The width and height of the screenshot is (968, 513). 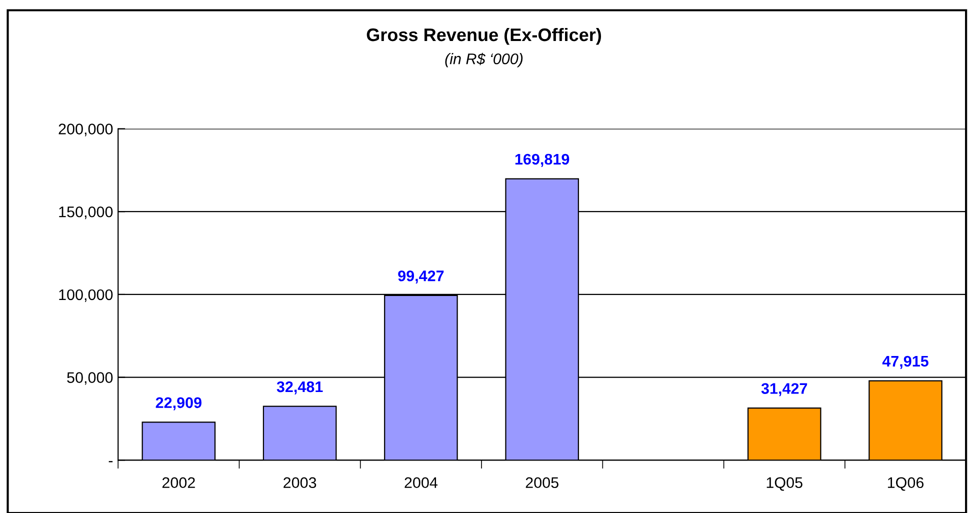 What do you see at coordinates (110, 461) in the screenshot?
I see `y-tick-label: -` at bounding box center [110, 461].